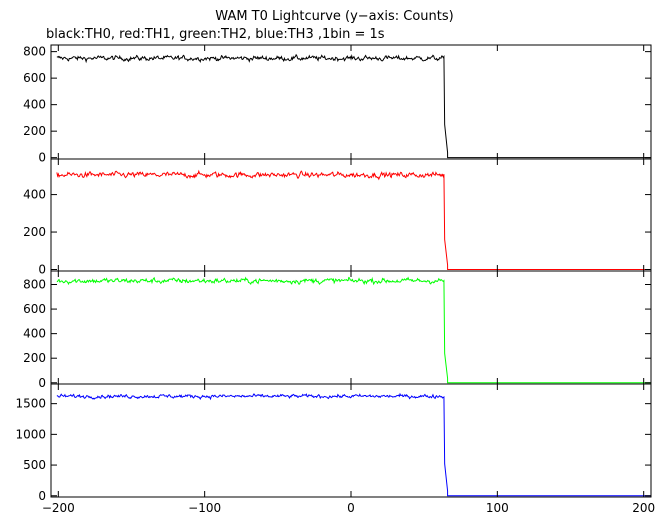 The image size is (669, 515). What do you see at coordinates (643, 508) in the screenshot?
I see `x-tick-label: 200` at bounding box center [643, 508].